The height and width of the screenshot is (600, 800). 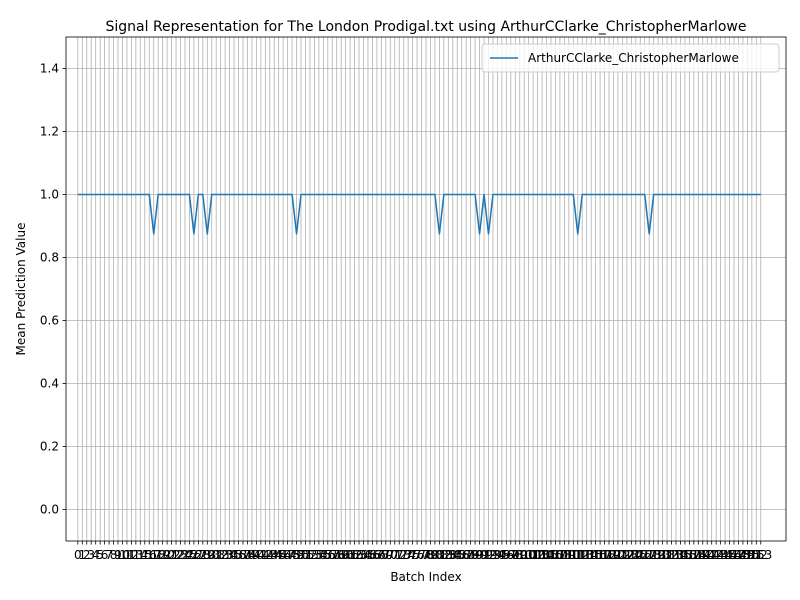 What do you see at coordinates (283, 555) in the screenshot?
I see `x-tick-label: 46` at bounding box center [283, 555].